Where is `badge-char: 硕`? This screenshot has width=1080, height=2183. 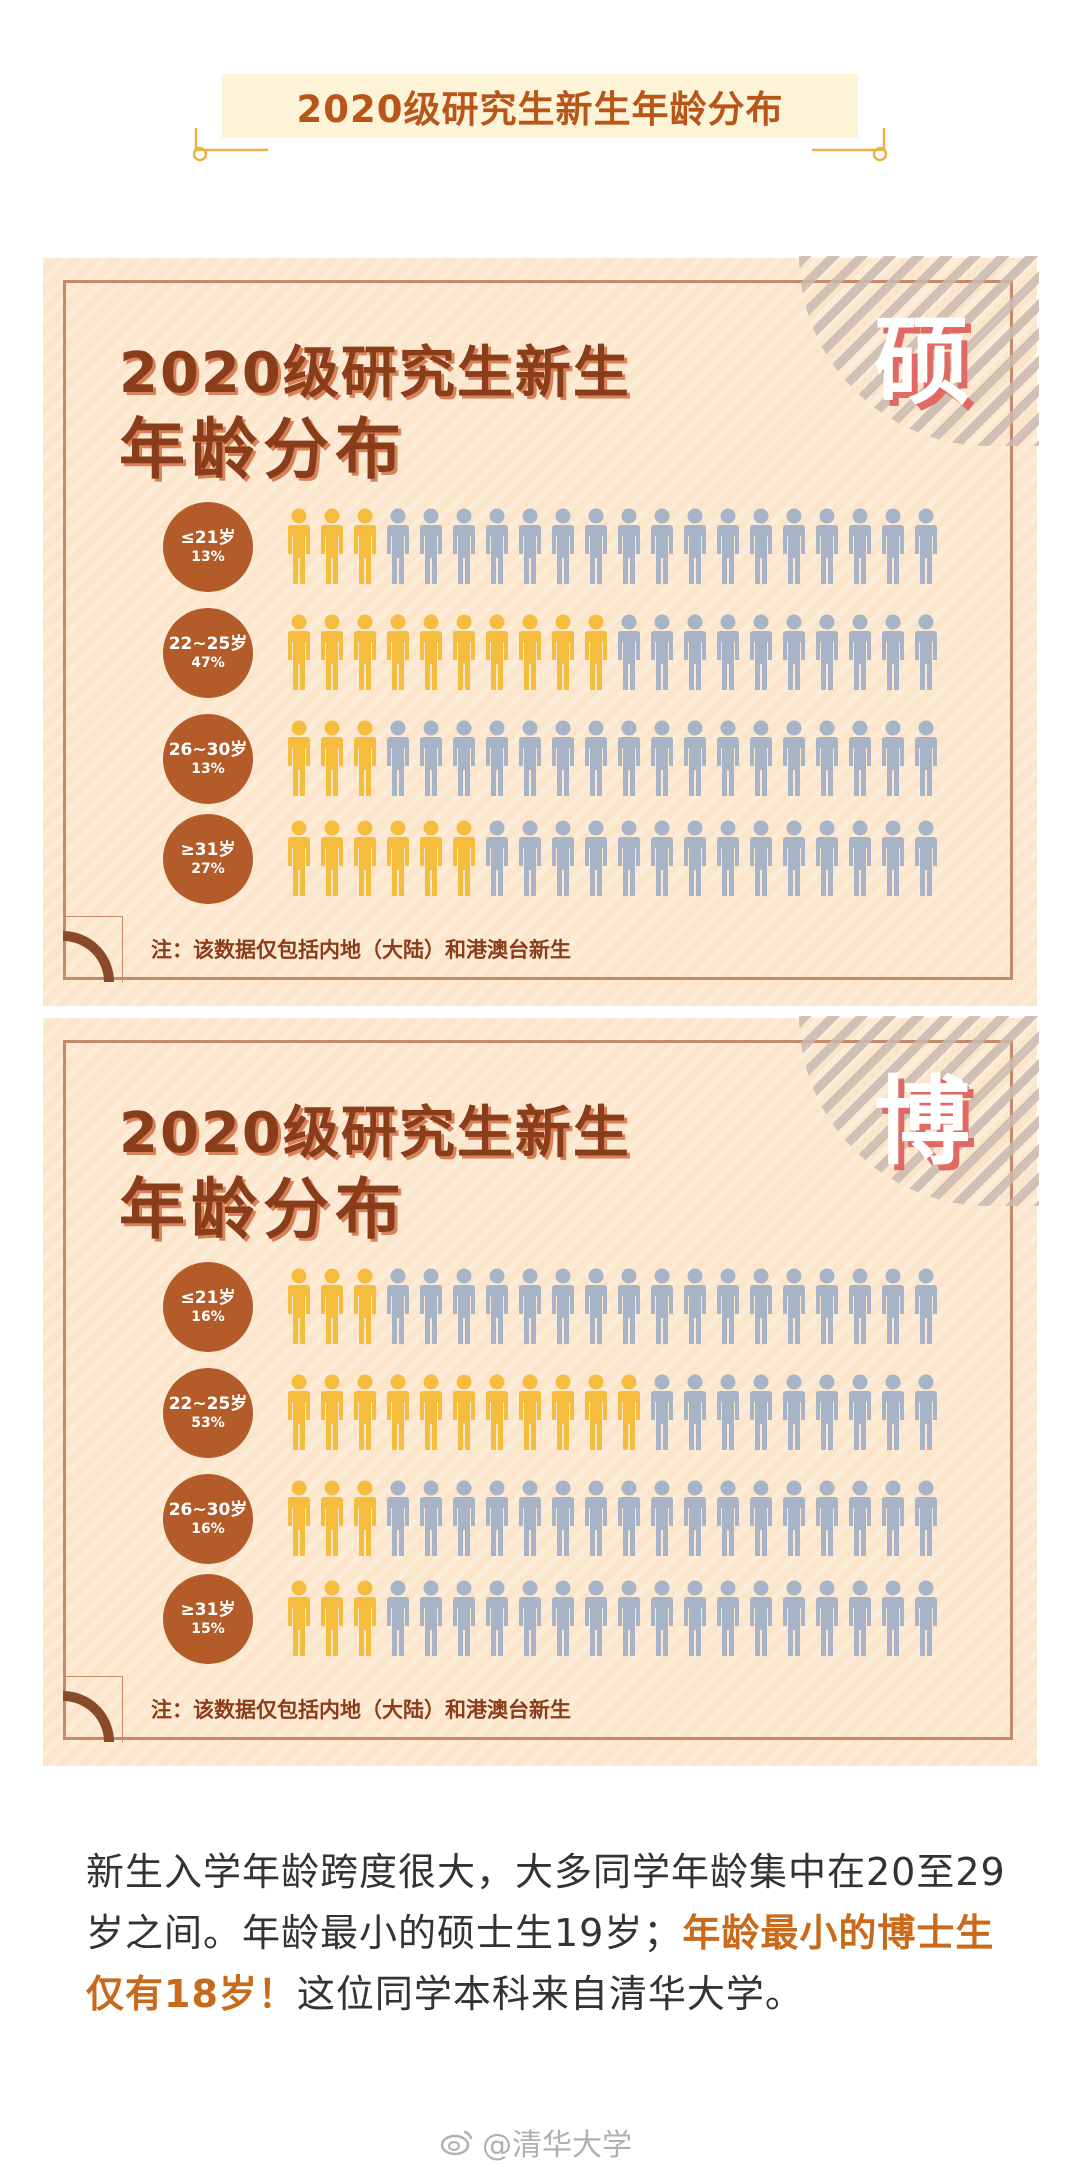
badge-char: 硕 is located at coordinates (922, 361).